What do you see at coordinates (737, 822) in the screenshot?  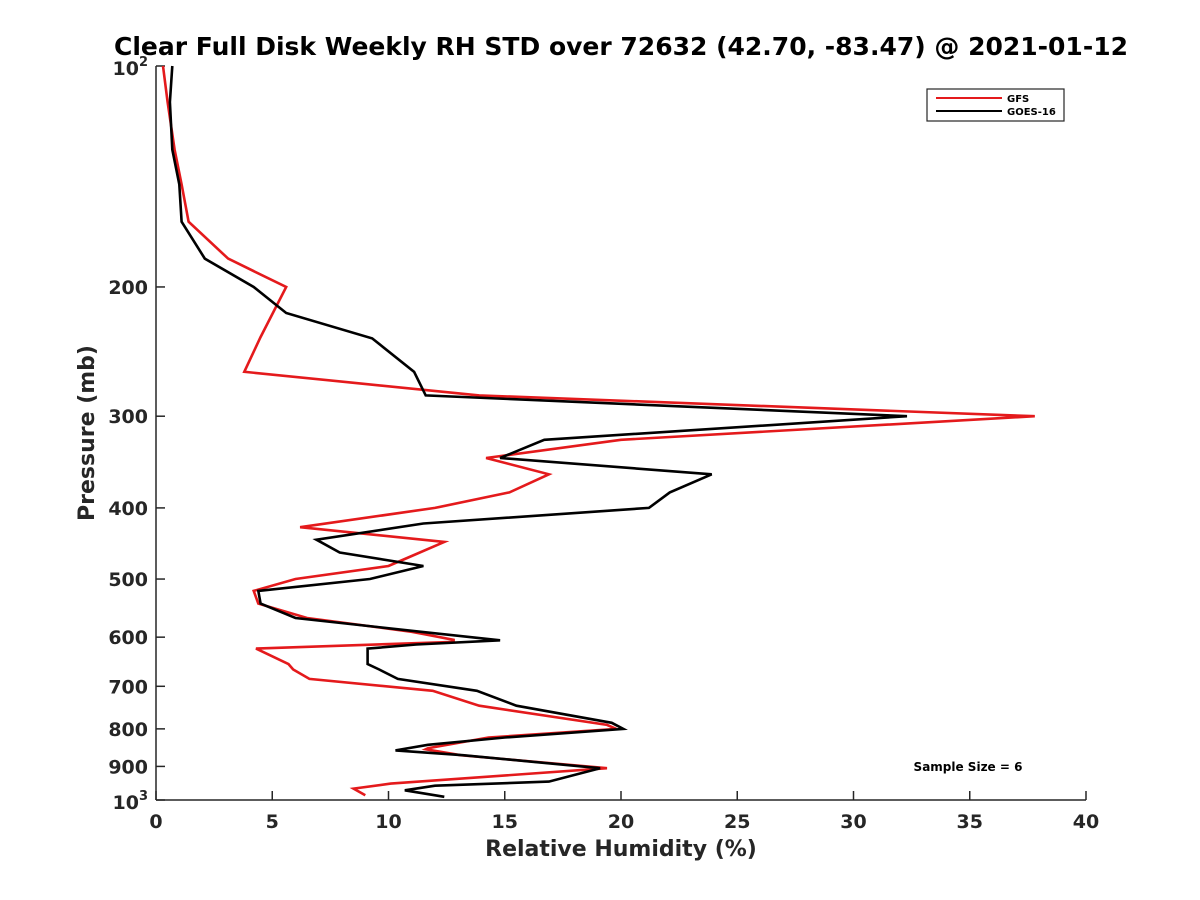 I see `x-tick-label: 25` at bounding box center [737, 822].